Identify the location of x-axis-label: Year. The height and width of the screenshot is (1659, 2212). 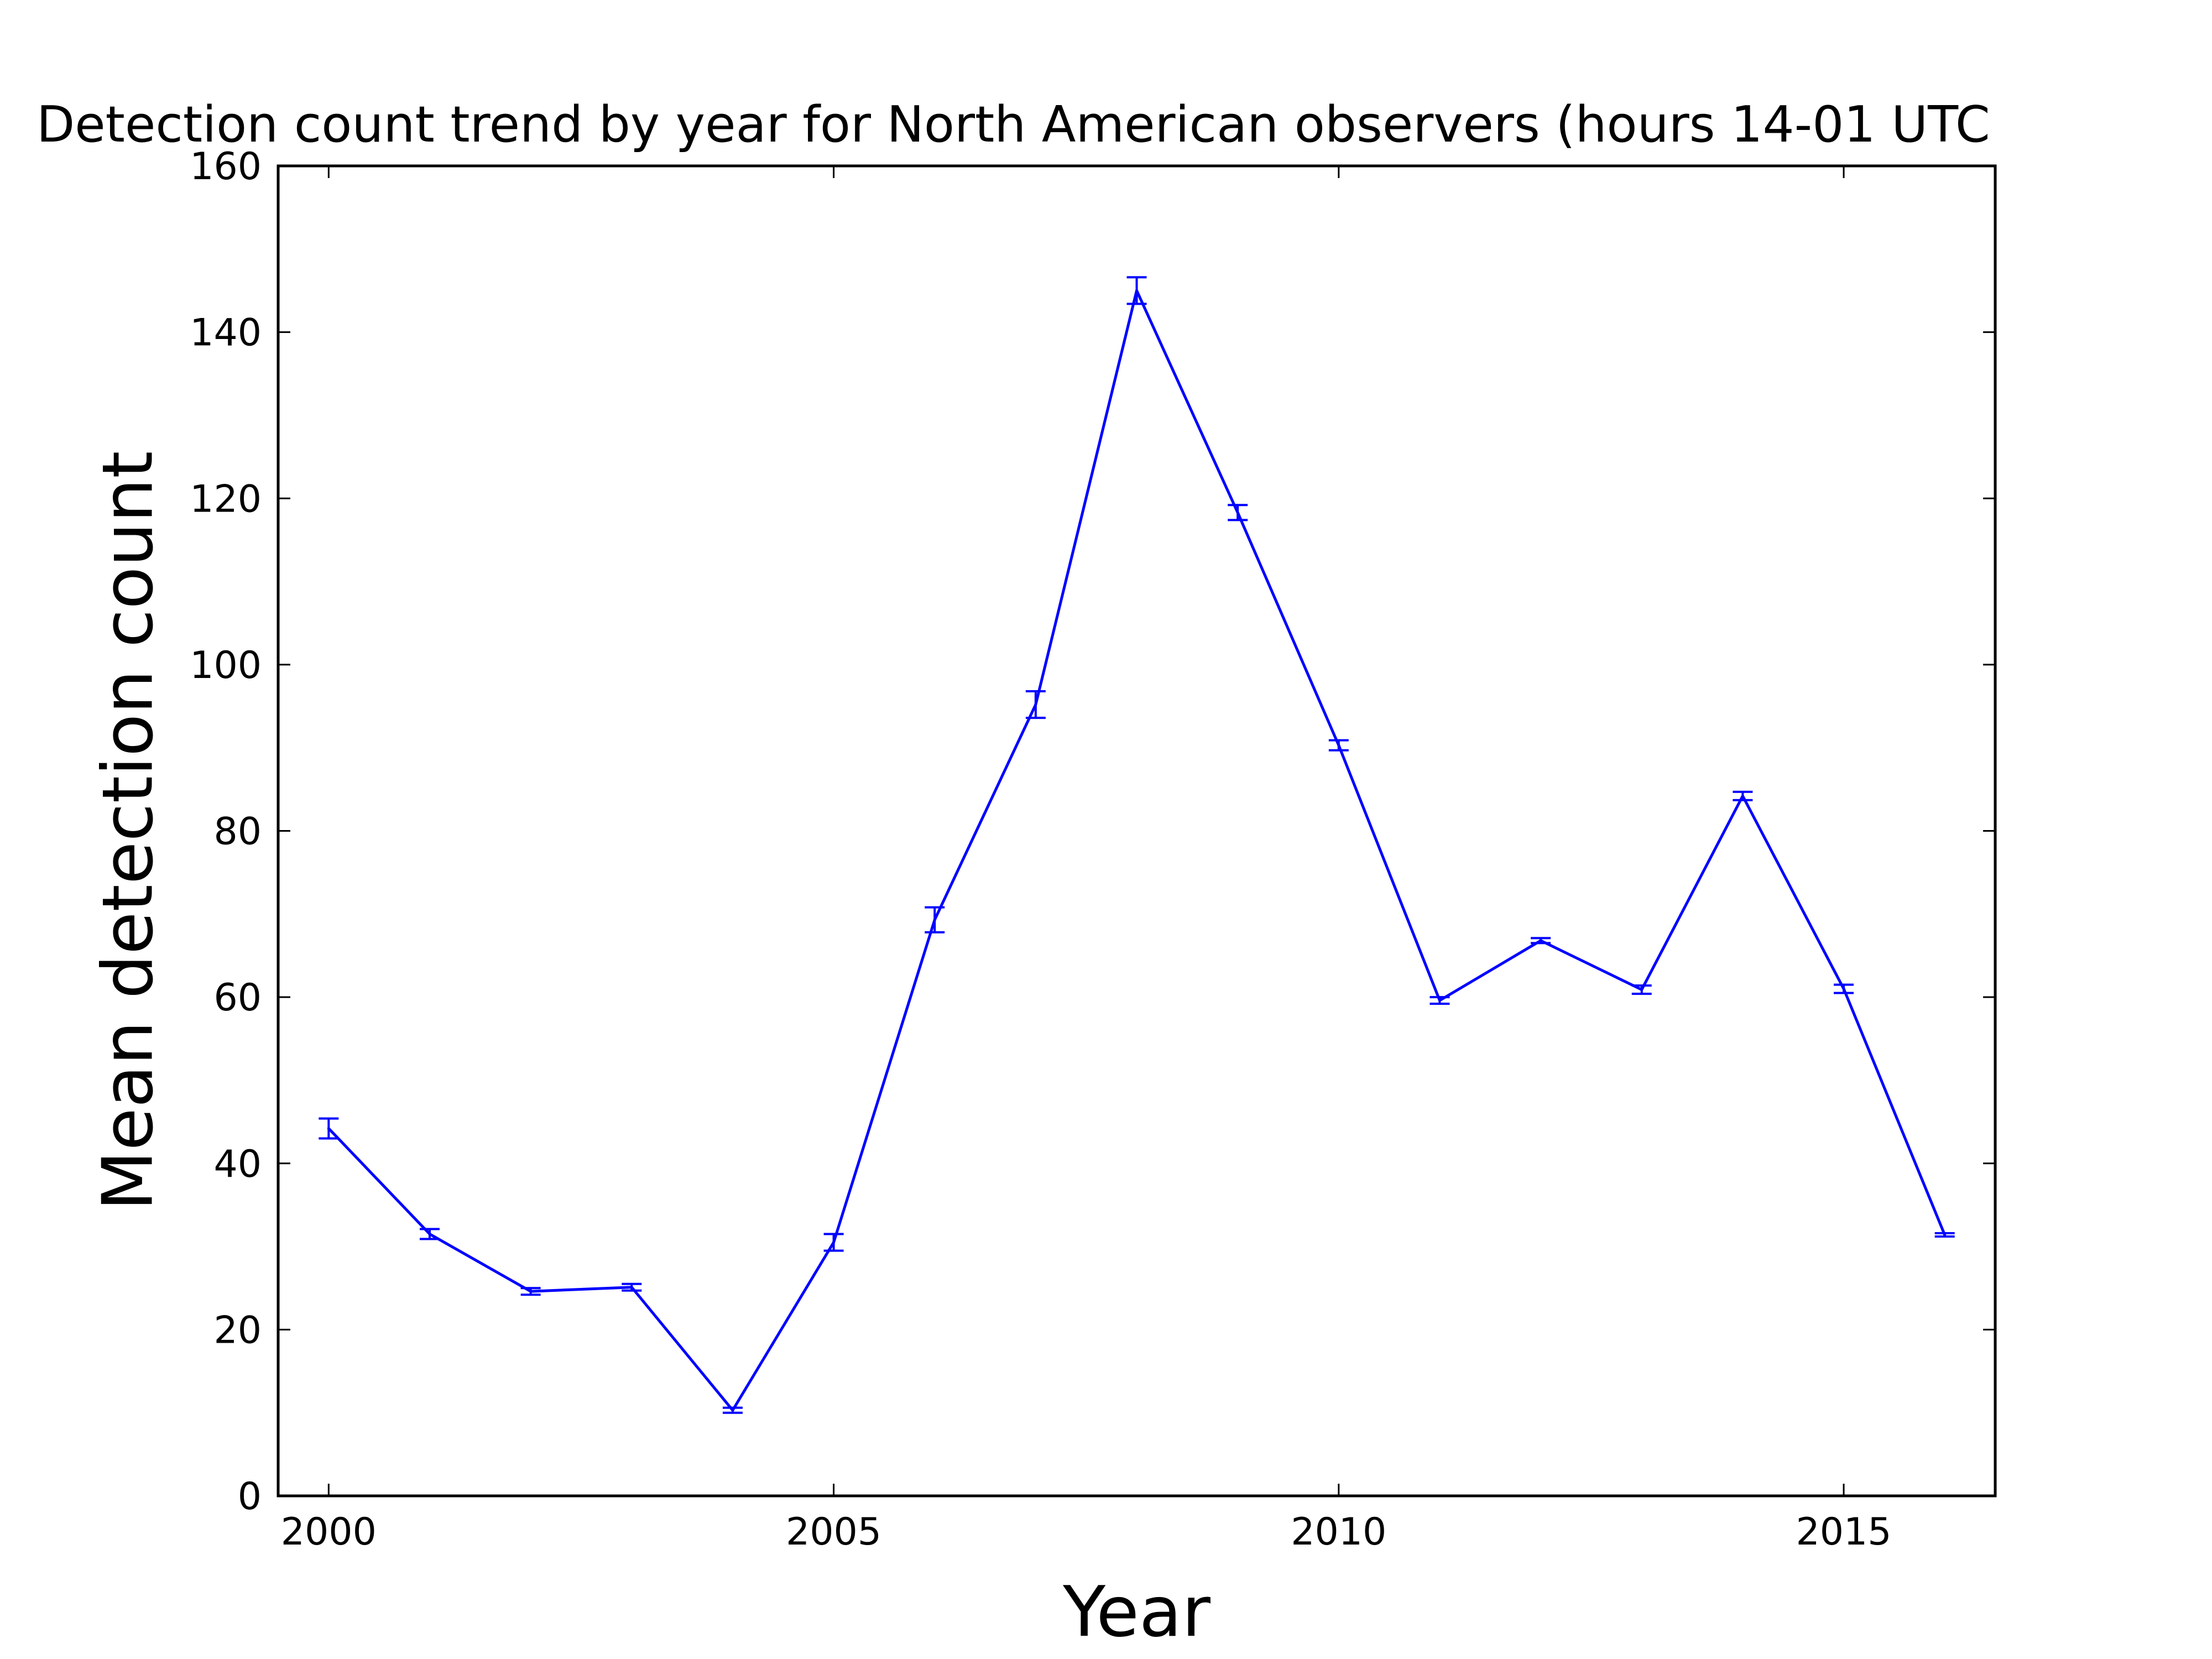
(1137, 1612).